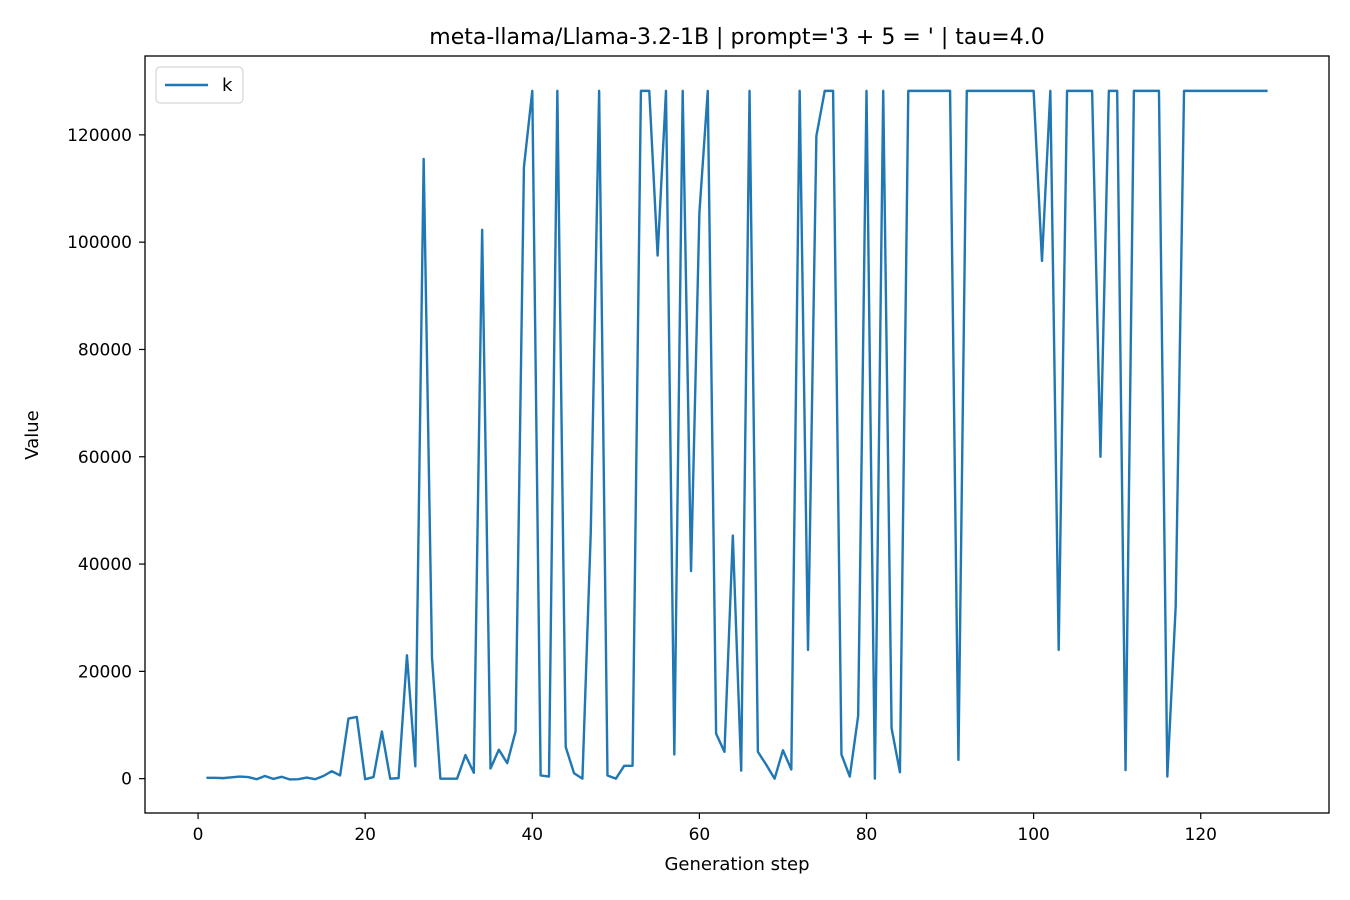 The width and height of the screenshot is (1350, 900). I want to click on x-tick-label: 80, so click(867, 835).